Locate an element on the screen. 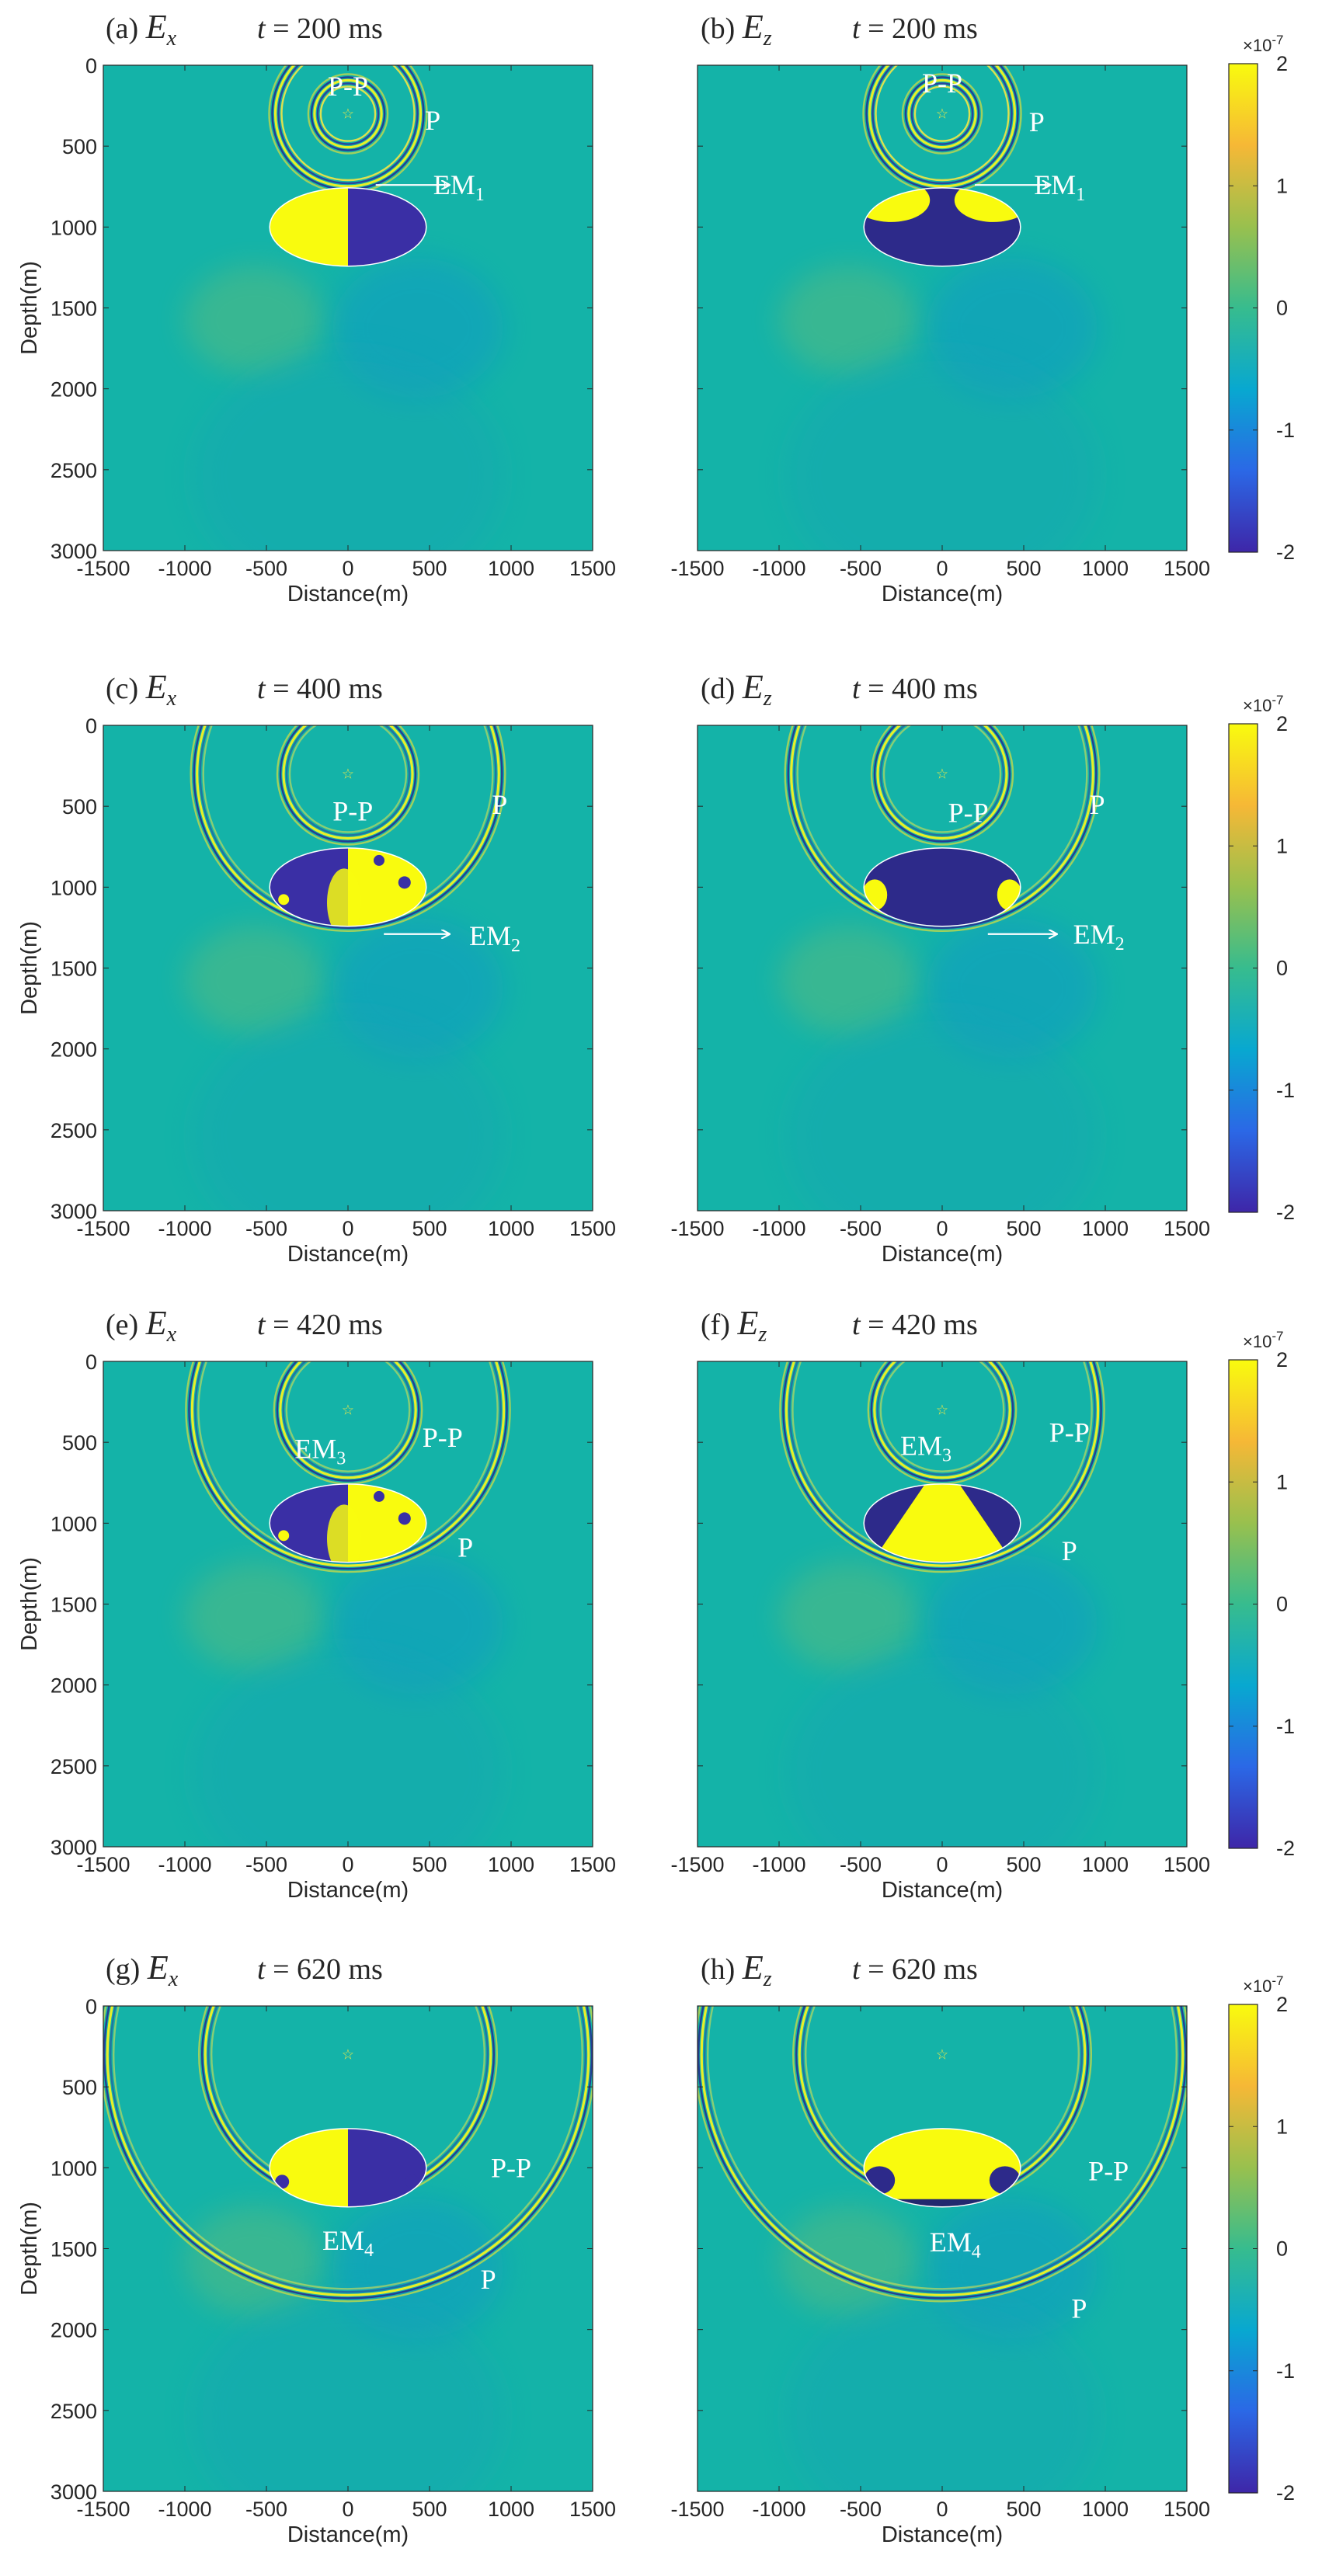 The width and height of the screenshot is (1329, 2576). colorbar-tick-label: 2 is located at coordinates (1282, 1359).